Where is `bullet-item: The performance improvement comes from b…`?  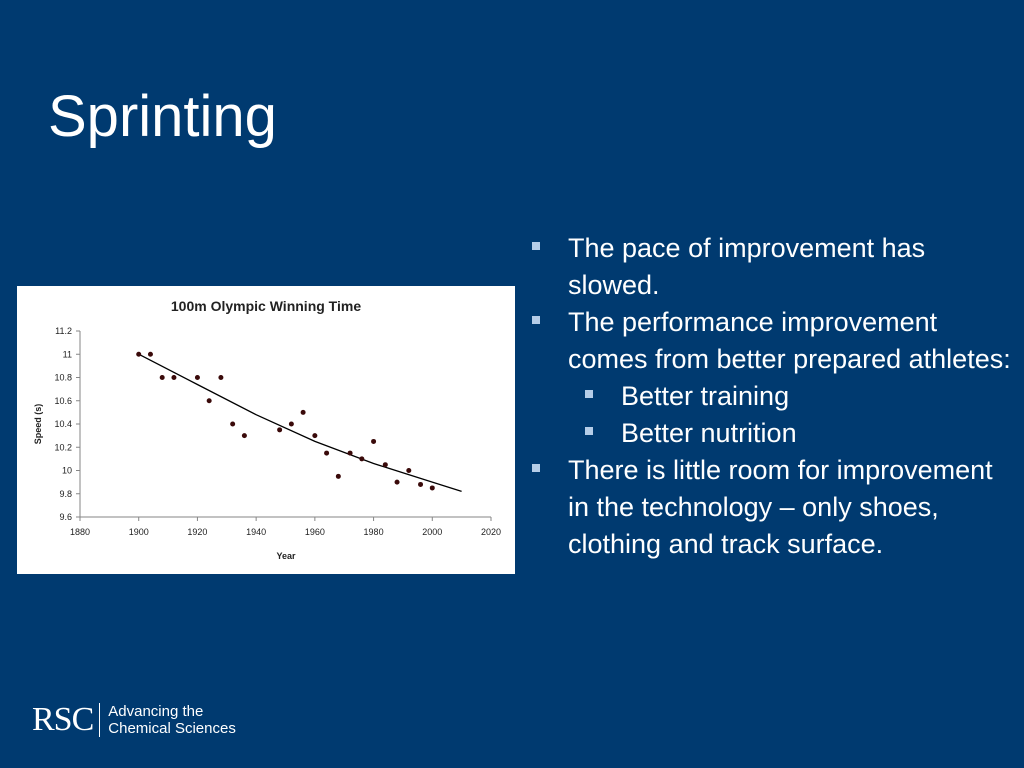 bullet-item: The performance improvement comes from b… is located at coordinates (773, 341).